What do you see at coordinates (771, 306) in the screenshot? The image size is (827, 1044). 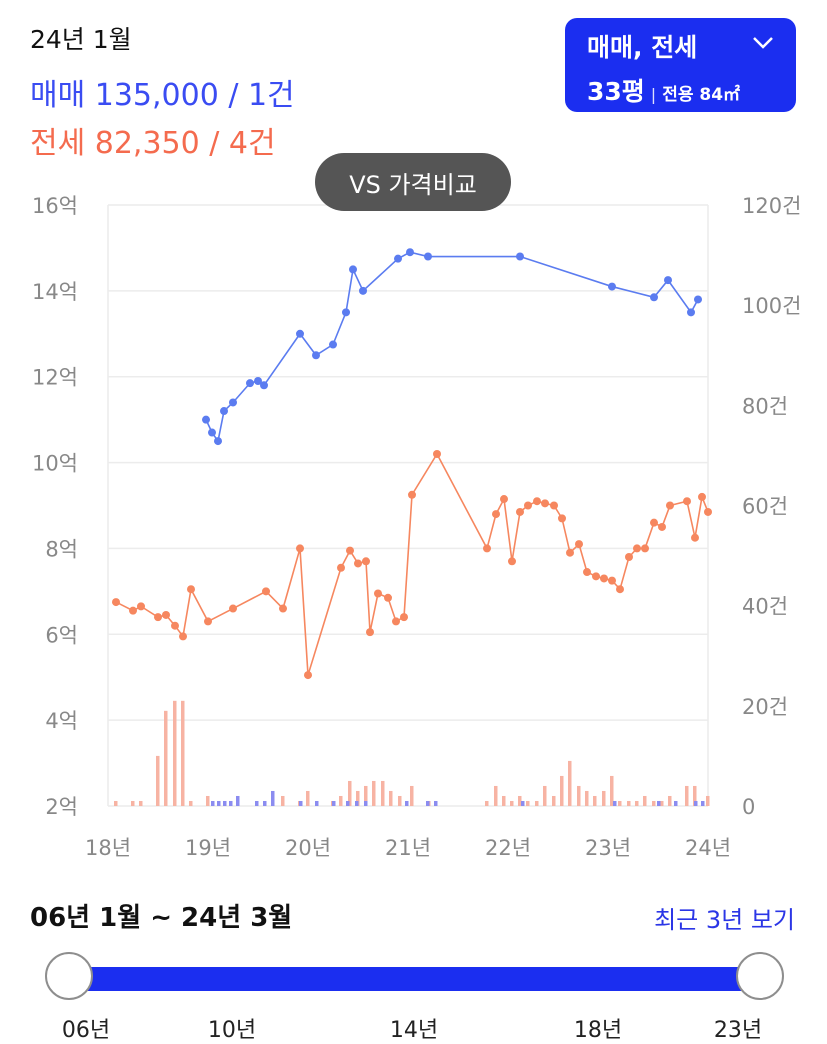 I see `y-right-tick-label: 100건` at bounding box center [771, 306].